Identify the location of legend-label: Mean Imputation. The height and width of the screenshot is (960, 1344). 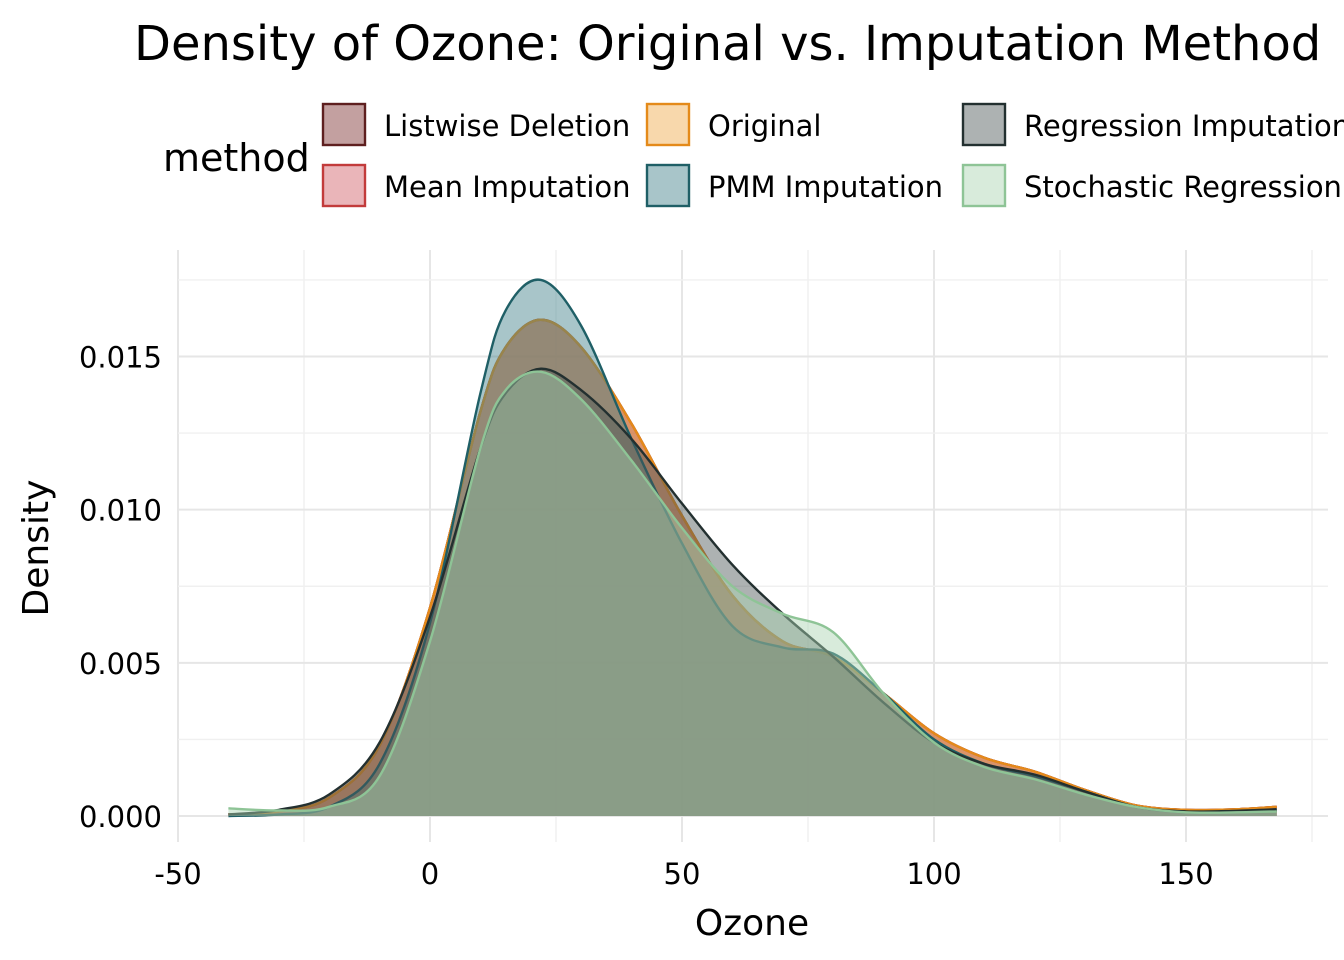
(507, 187).